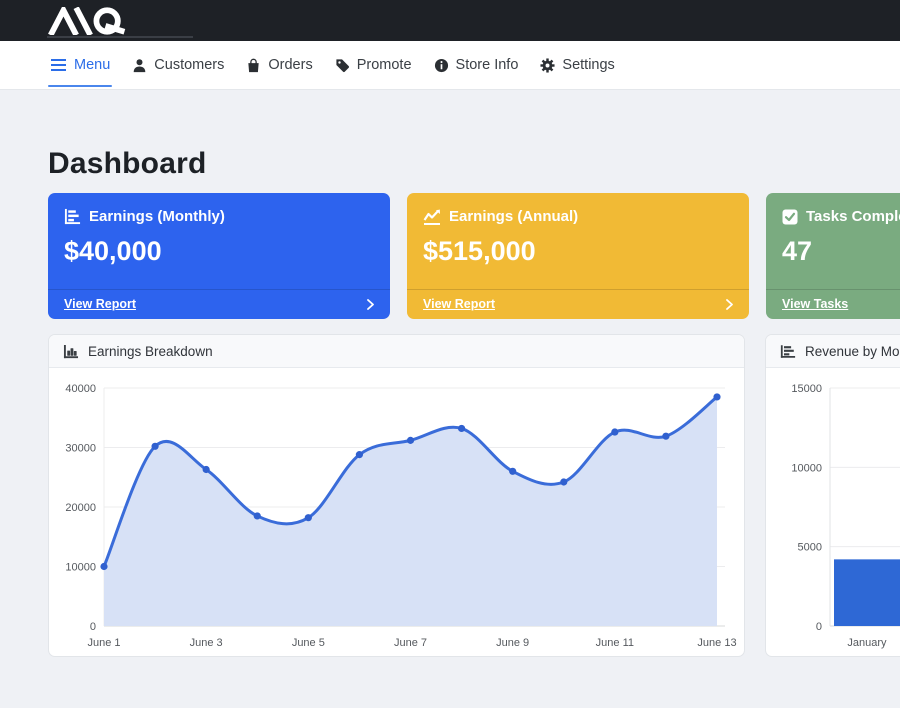 This screenshot has width=900, height=708. Describe the element at coordinates (58, 65) in the screenshot. I see `hamburger-icon` at that location.